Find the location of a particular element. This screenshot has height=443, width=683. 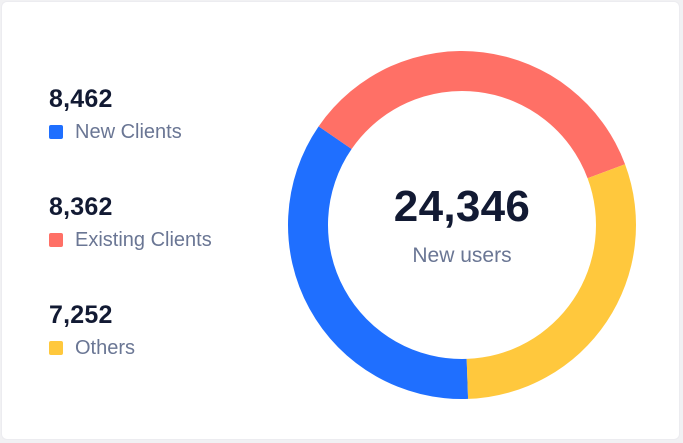

legend-item-existing-clients: 8,362 Existing Clients is located at coordinates (164, 246).